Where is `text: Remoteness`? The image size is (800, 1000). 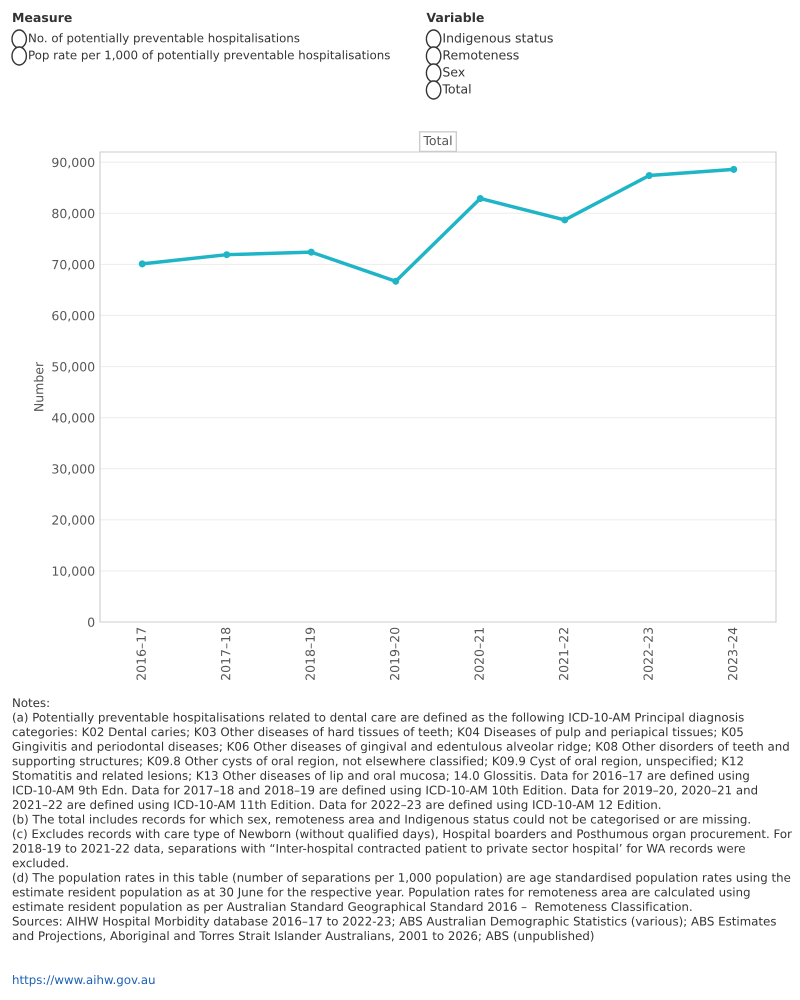 text: Remoteness is located at coordinates (481, 55).